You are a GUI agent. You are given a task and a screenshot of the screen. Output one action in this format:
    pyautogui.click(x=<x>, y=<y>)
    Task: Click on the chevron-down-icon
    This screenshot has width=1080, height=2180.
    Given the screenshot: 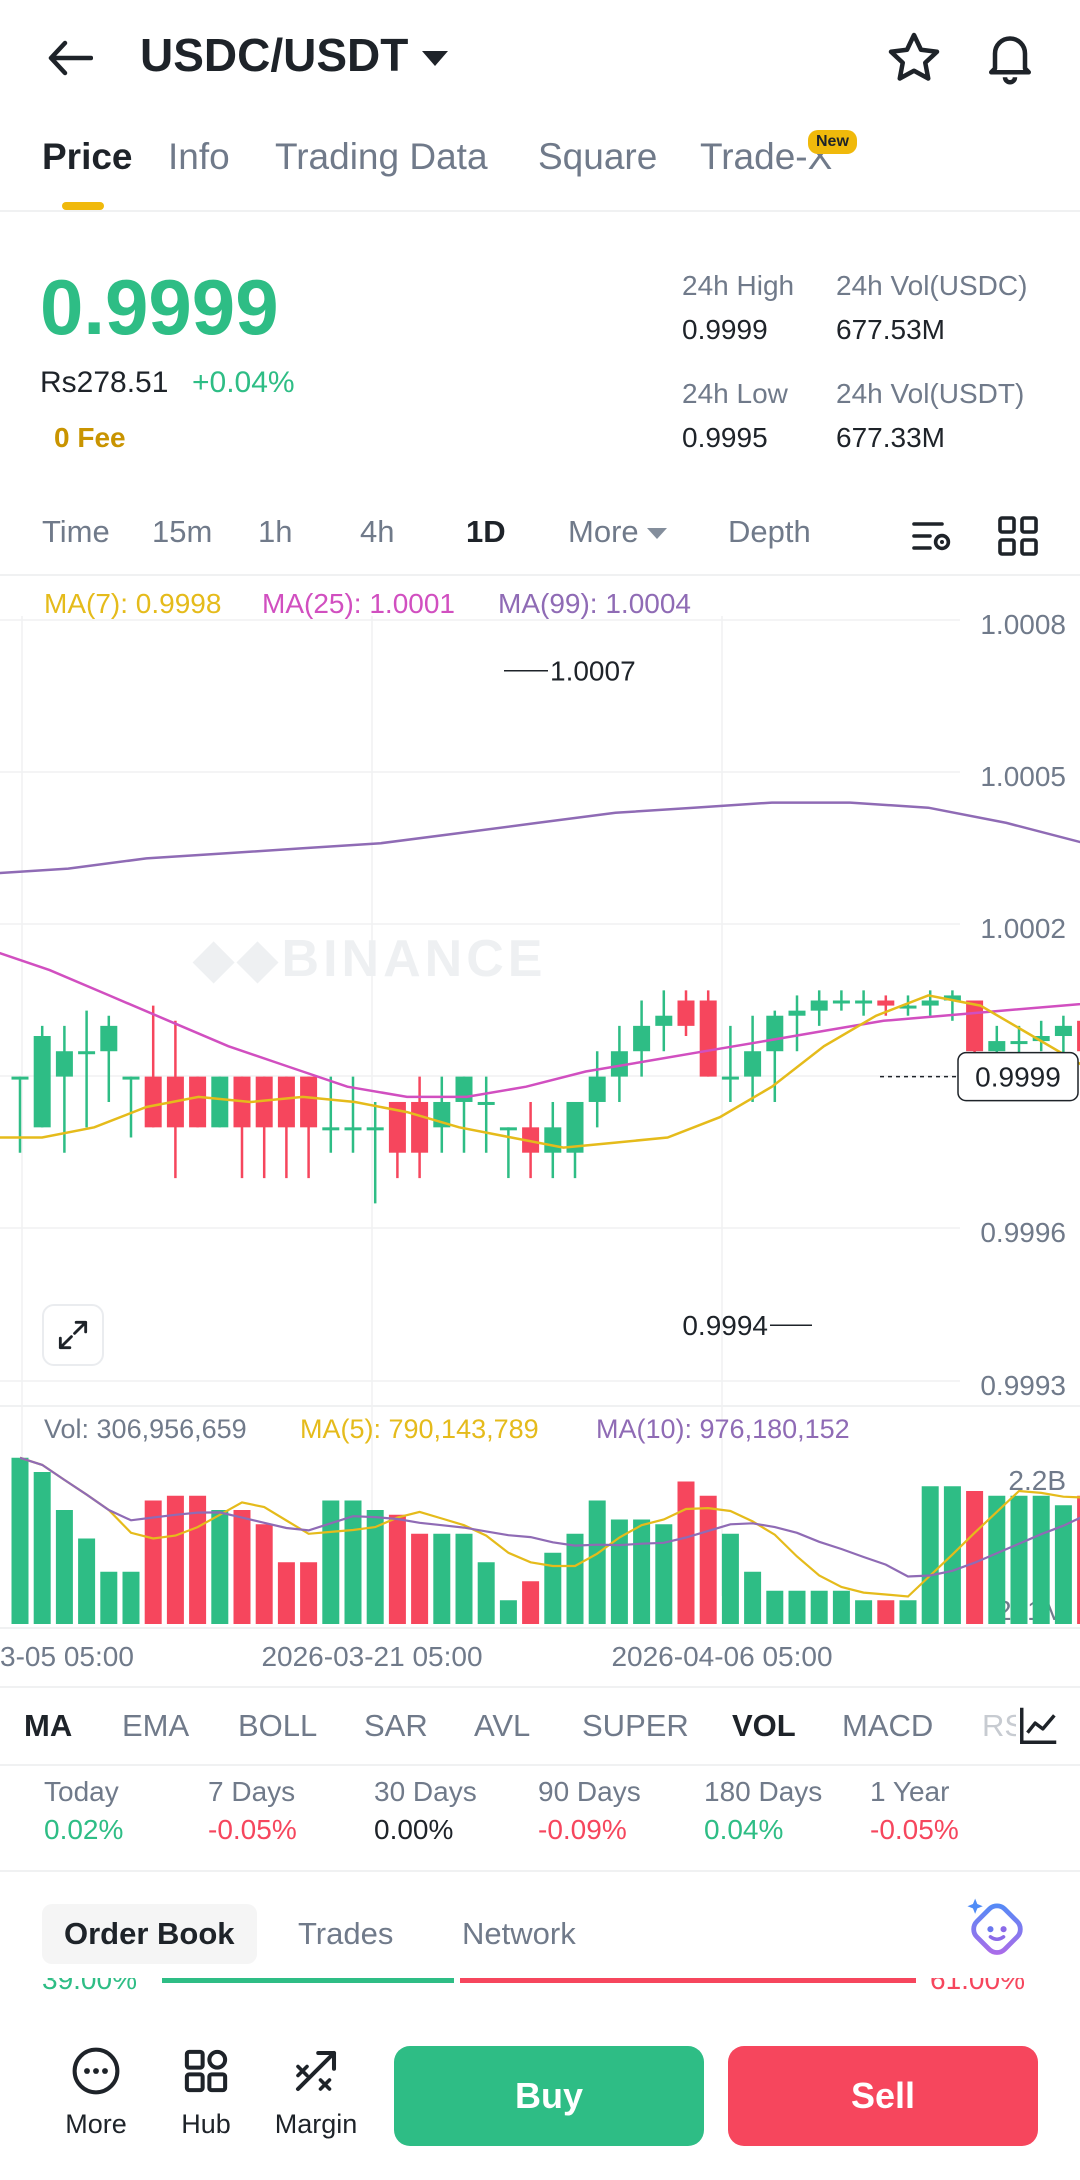 What is the action you would take?
    pyautogui.click(x=435, y=58)
    